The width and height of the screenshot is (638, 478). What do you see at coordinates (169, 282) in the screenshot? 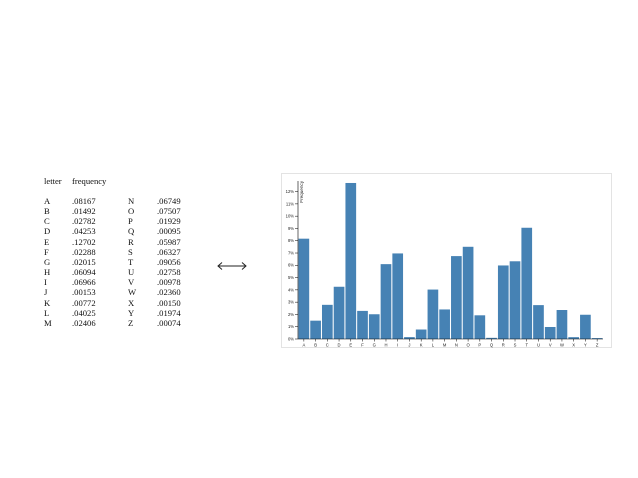
I see `table-cell-frequency: .00978` at bounding box center [169, 282].